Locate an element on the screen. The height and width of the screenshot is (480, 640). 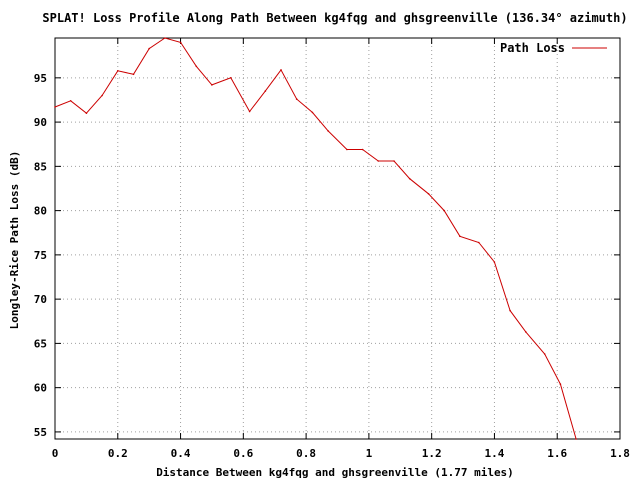
y-tick-label: 80 is located at coordinates (40, 211).